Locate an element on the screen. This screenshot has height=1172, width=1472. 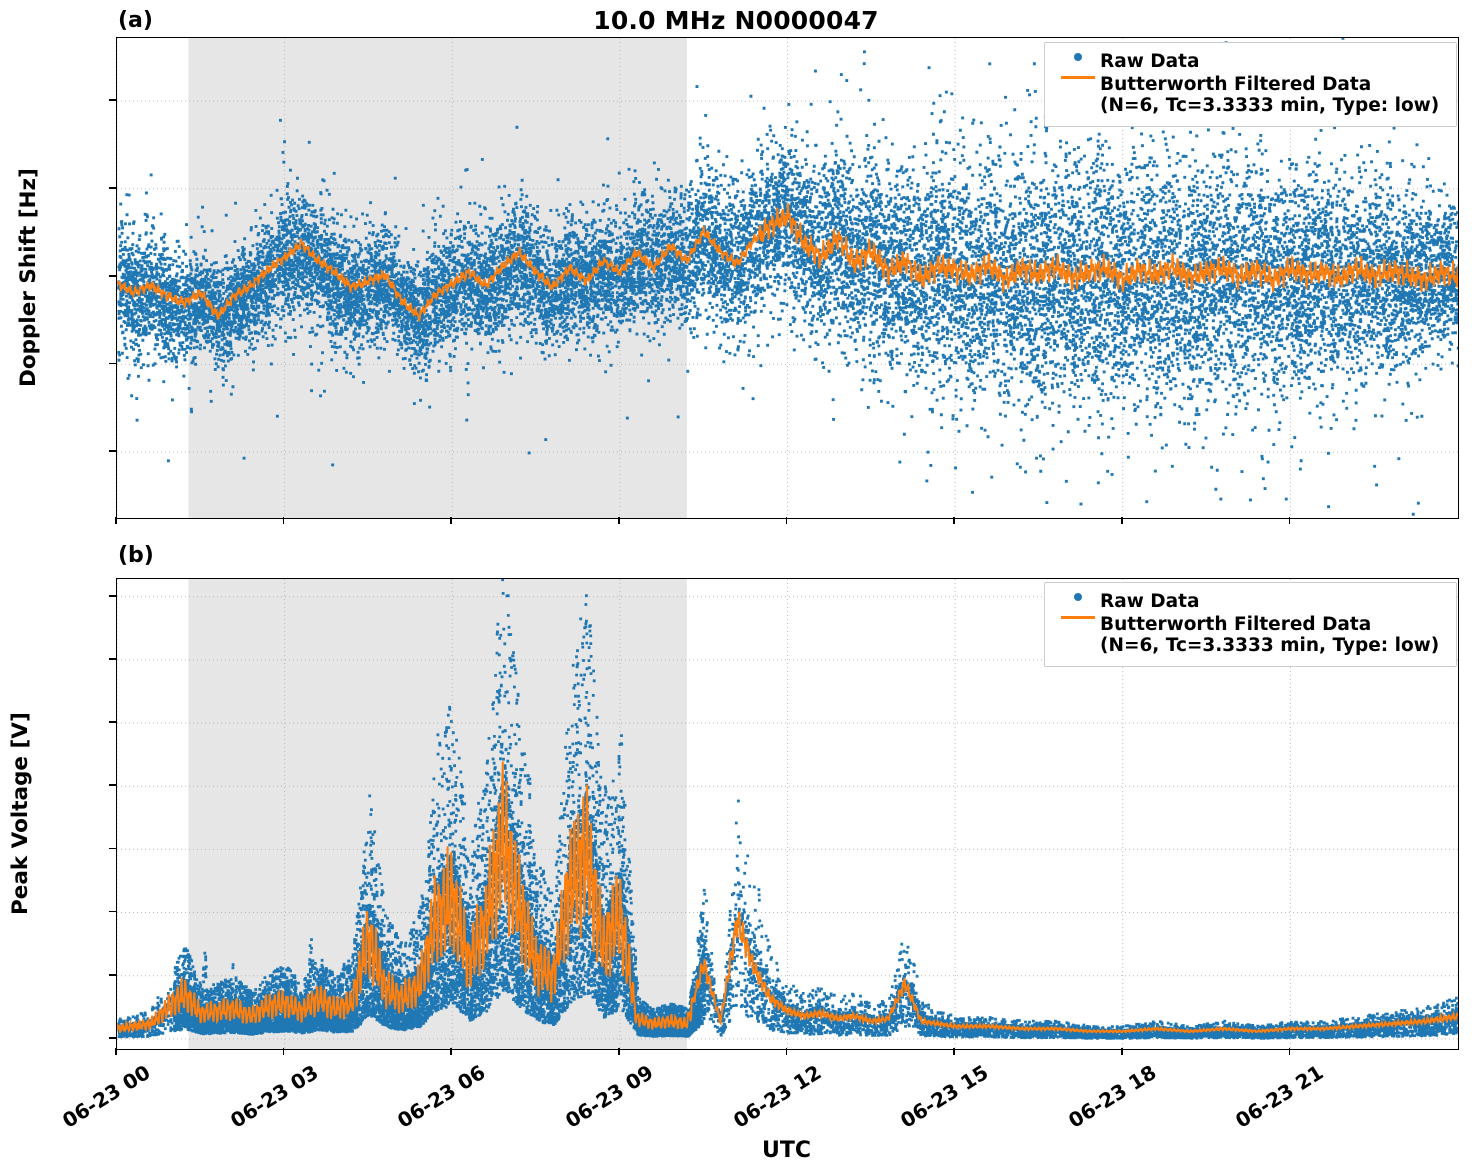
xtick-label: 06-23 15 is located at coordinates (944, 1096).